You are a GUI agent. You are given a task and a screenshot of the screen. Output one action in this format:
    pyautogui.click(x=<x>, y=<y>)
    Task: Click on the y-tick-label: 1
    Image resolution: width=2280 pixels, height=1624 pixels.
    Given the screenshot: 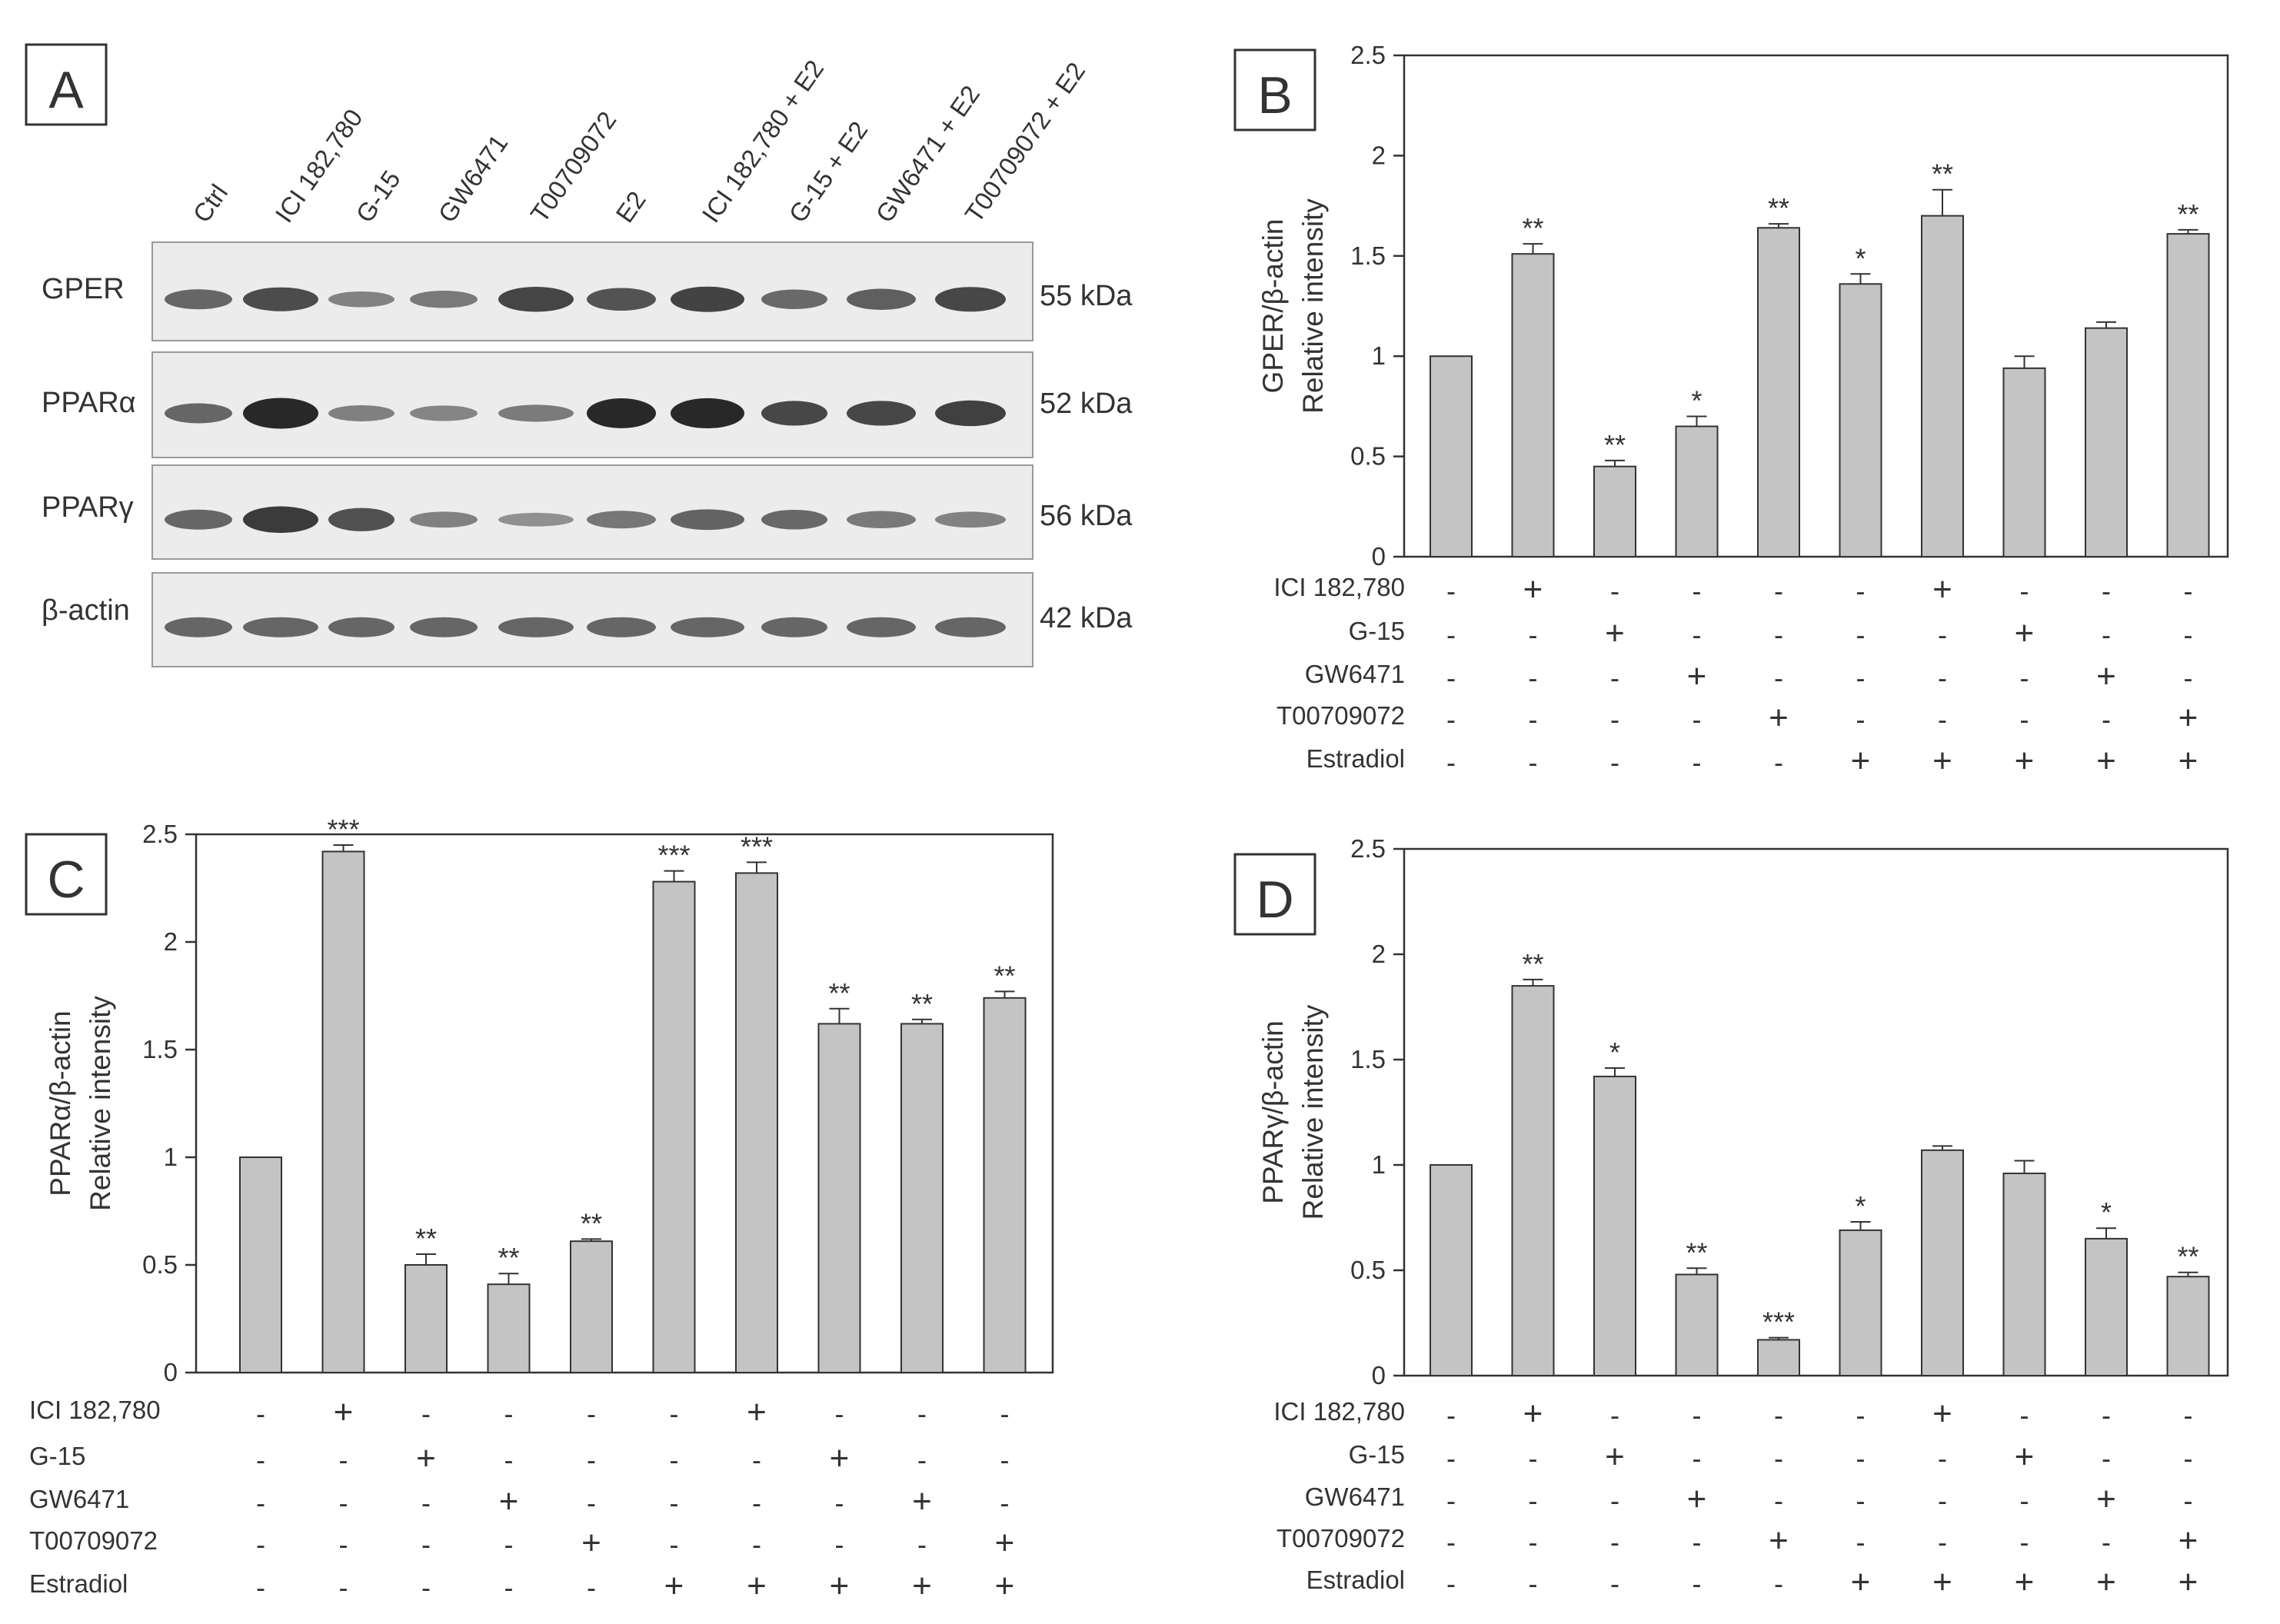 What is the action you would take?
    pyautogui.click(x=1379, y=1164)
    